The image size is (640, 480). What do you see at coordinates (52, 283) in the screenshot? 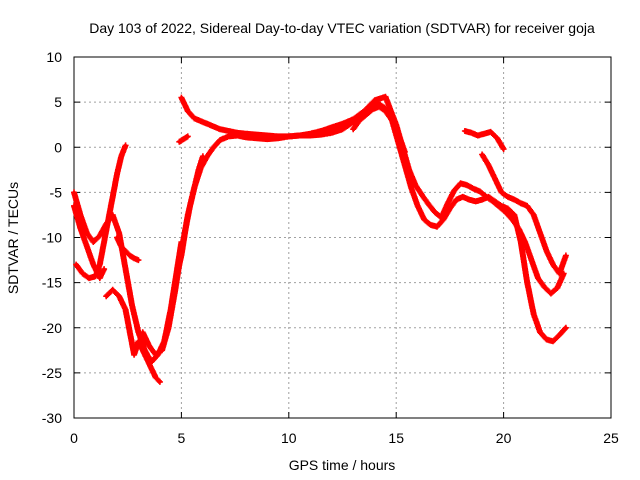
I see `y-tick-label: -15` at bounding box center [52, 283].